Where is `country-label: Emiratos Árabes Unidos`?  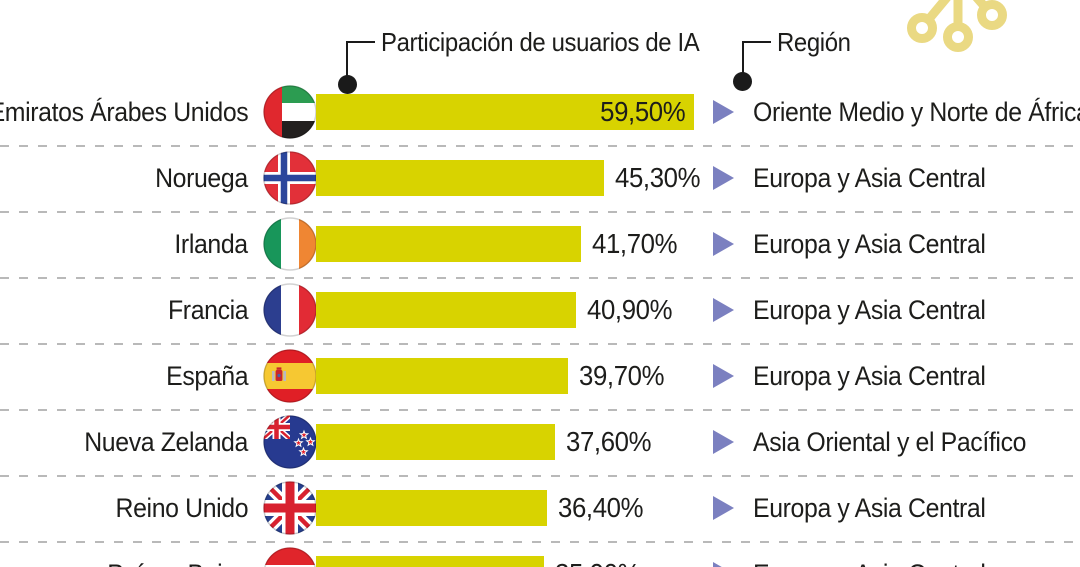
country-label: Emiratos Árabes Unidos is located at coordinates (124, 112).